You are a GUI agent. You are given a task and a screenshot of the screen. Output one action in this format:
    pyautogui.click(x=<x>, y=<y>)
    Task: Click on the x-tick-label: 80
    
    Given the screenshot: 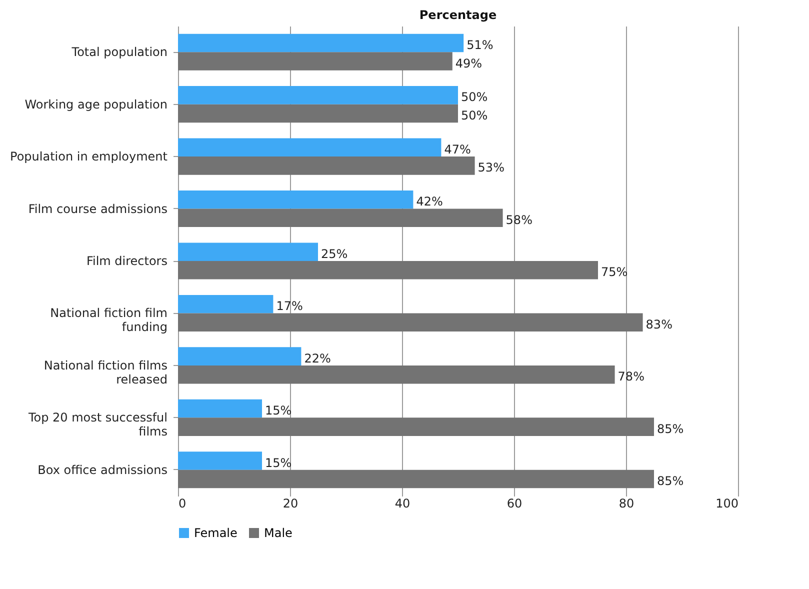 What is the action you would take?
    pyautogui.click(x=626, y=503)
    